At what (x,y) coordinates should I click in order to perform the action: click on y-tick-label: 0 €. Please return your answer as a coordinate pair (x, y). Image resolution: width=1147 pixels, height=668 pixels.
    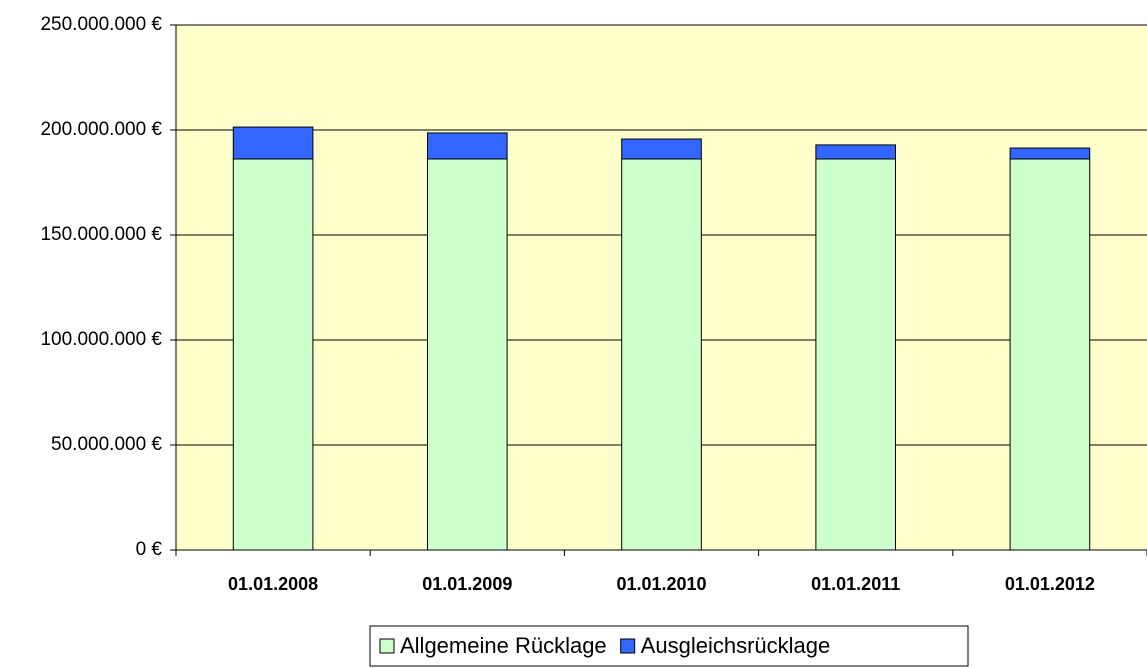
    Looking at the image, I should click on (149, 549).